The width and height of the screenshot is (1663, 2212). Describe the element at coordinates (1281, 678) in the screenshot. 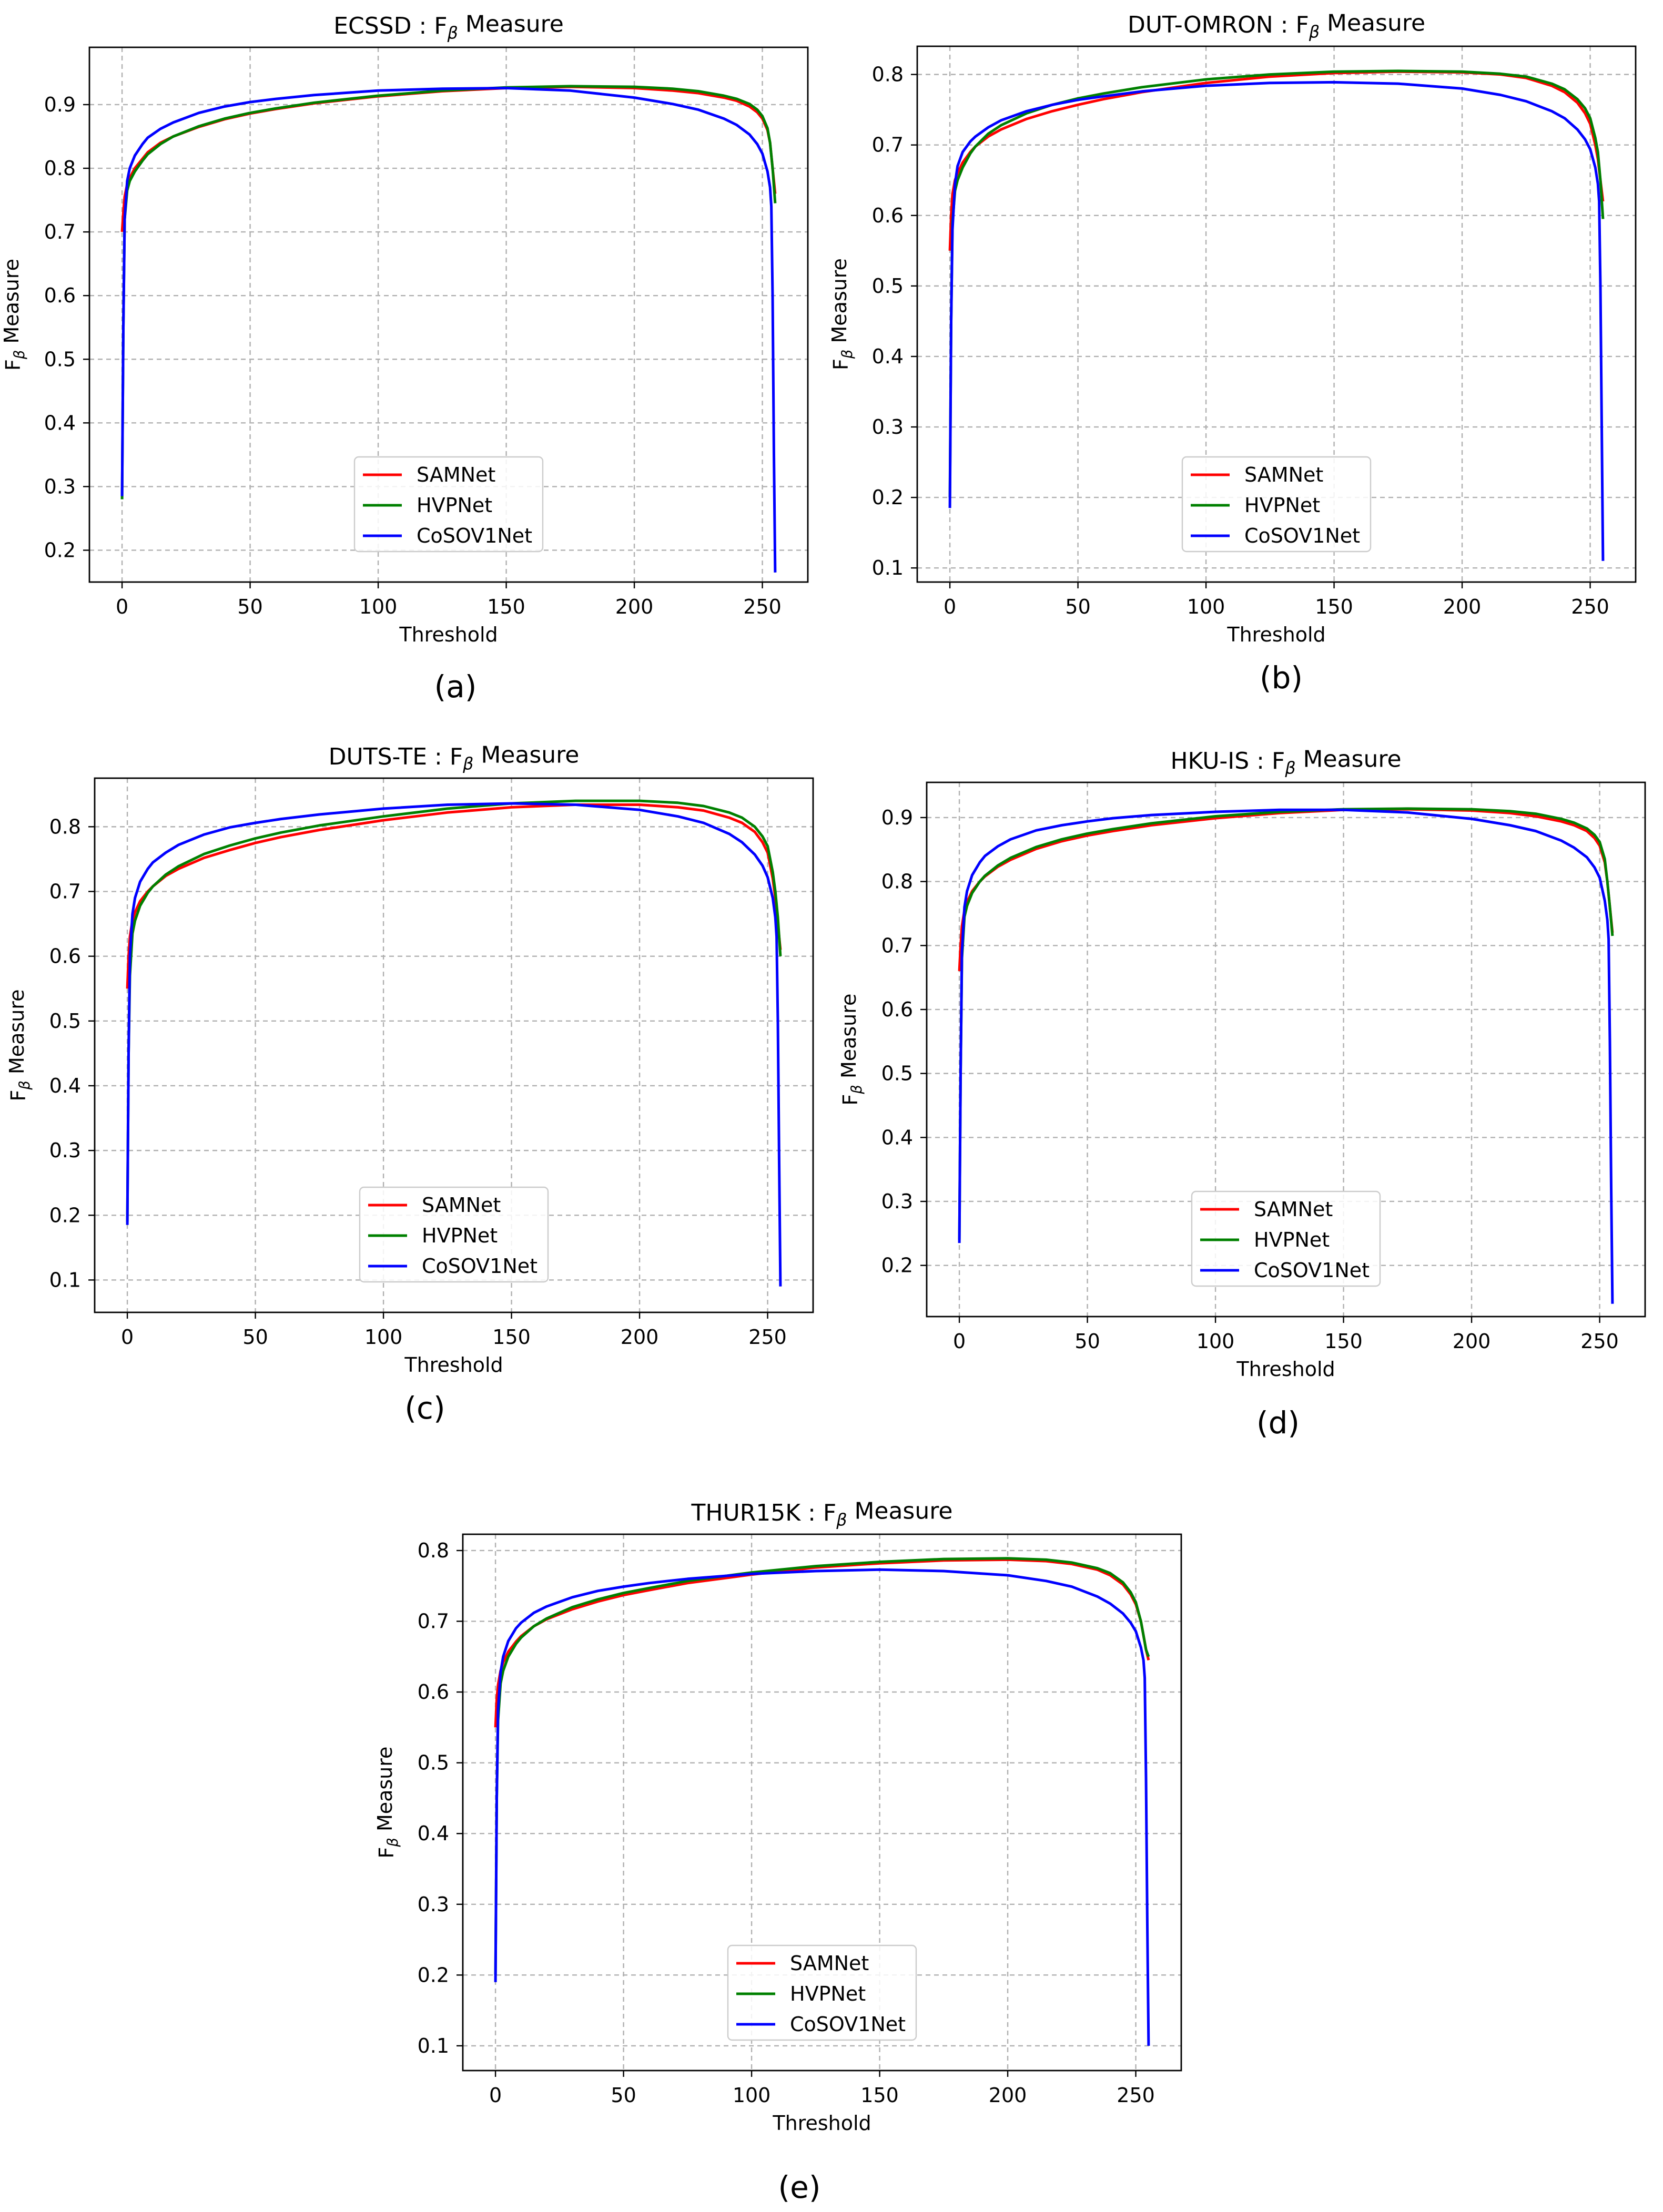

I see `panel-label-b: (b)` at that location.